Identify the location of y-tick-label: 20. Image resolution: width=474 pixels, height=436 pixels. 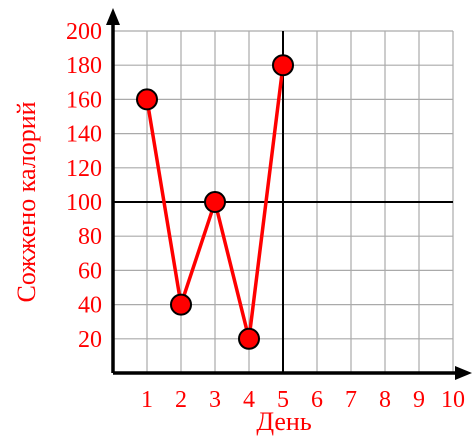
(90, 340).